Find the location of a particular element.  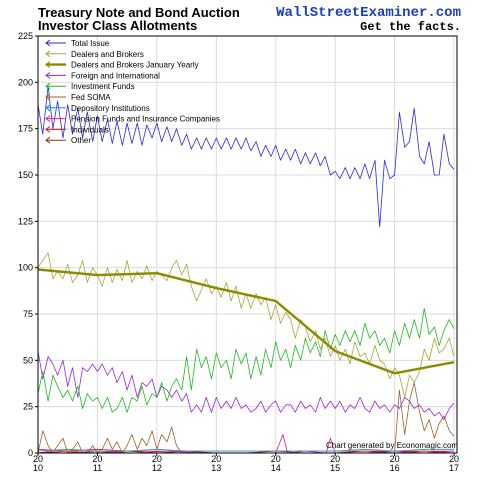

y-tick-label: 25 is located at coordinates (28, 407).